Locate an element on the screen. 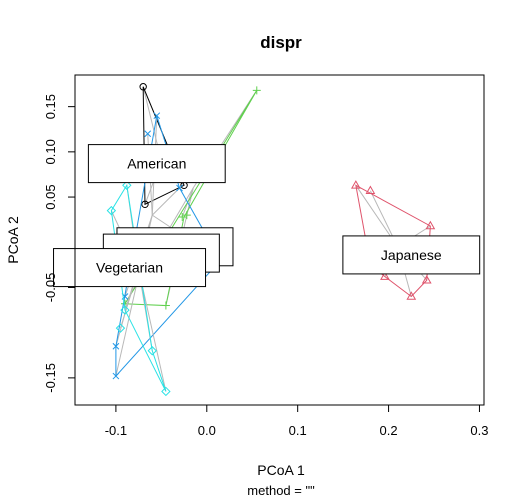 Image resolution: width=522 pixels, height=503 pixels. group-label-text: Vegetarian is located at coordinates (129, 268).